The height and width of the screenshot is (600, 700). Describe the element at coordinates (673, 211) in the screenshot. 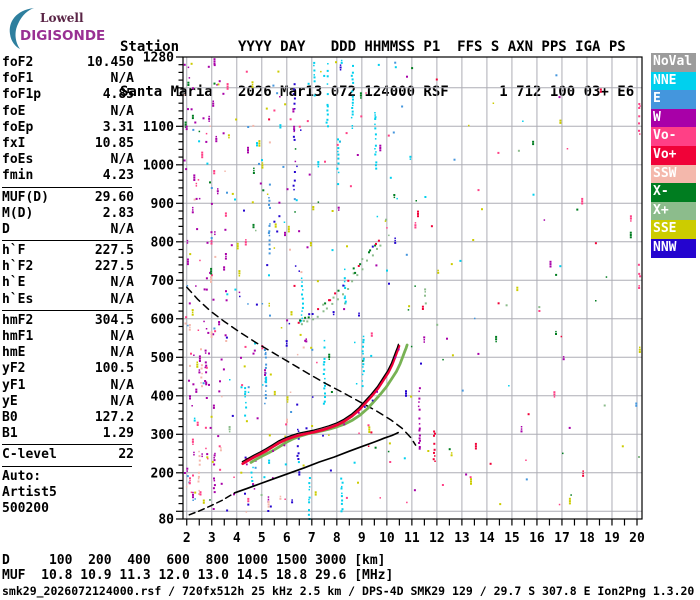

I see `legend-item-x: X+` at that location.